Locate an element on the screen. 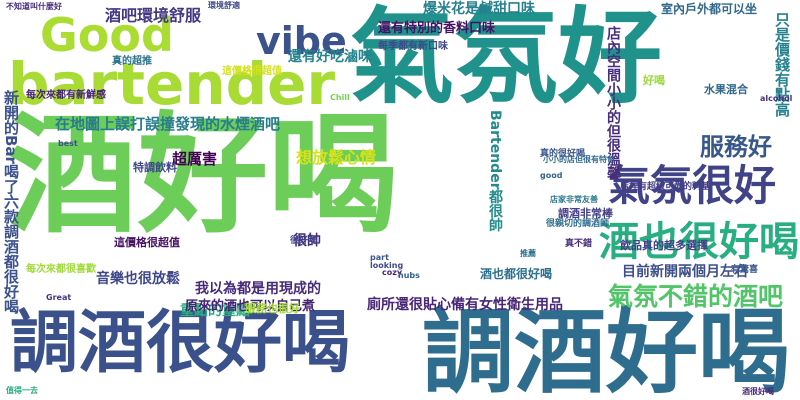 The width and height of the screenshot is (800, 400). word-53: cozy is located at coordinates (392, 272).